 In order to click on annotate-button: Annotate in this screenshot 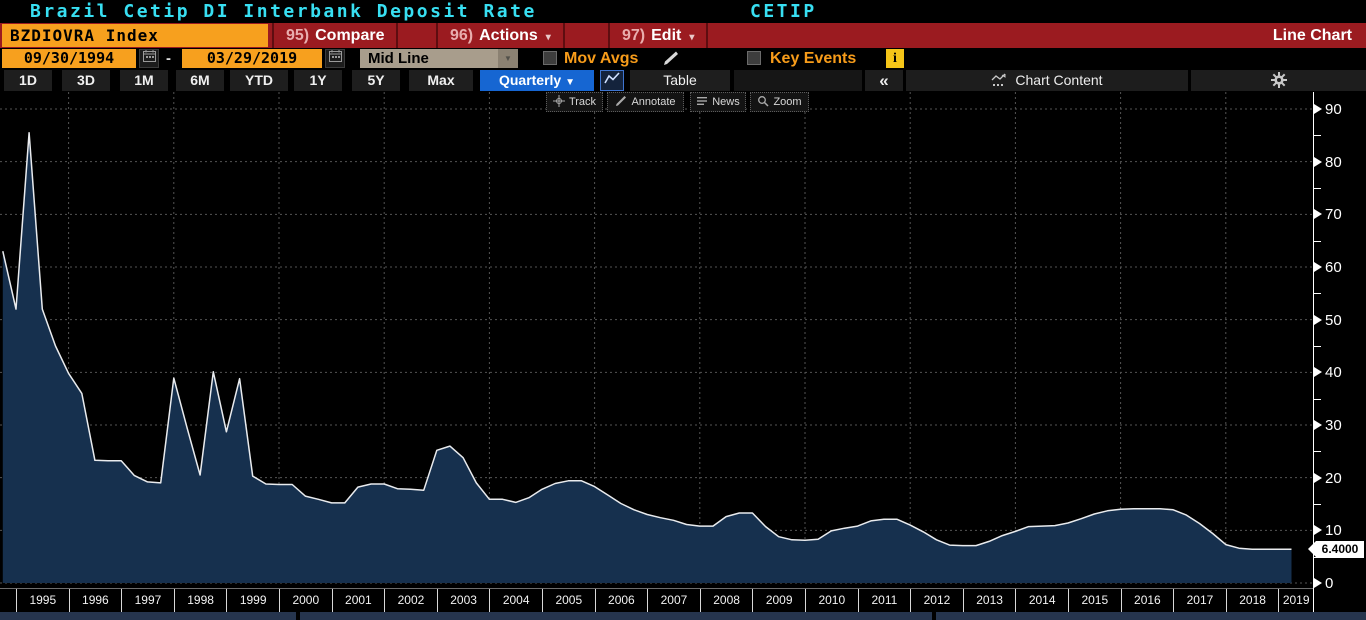, I will do `click(645, 102)`.